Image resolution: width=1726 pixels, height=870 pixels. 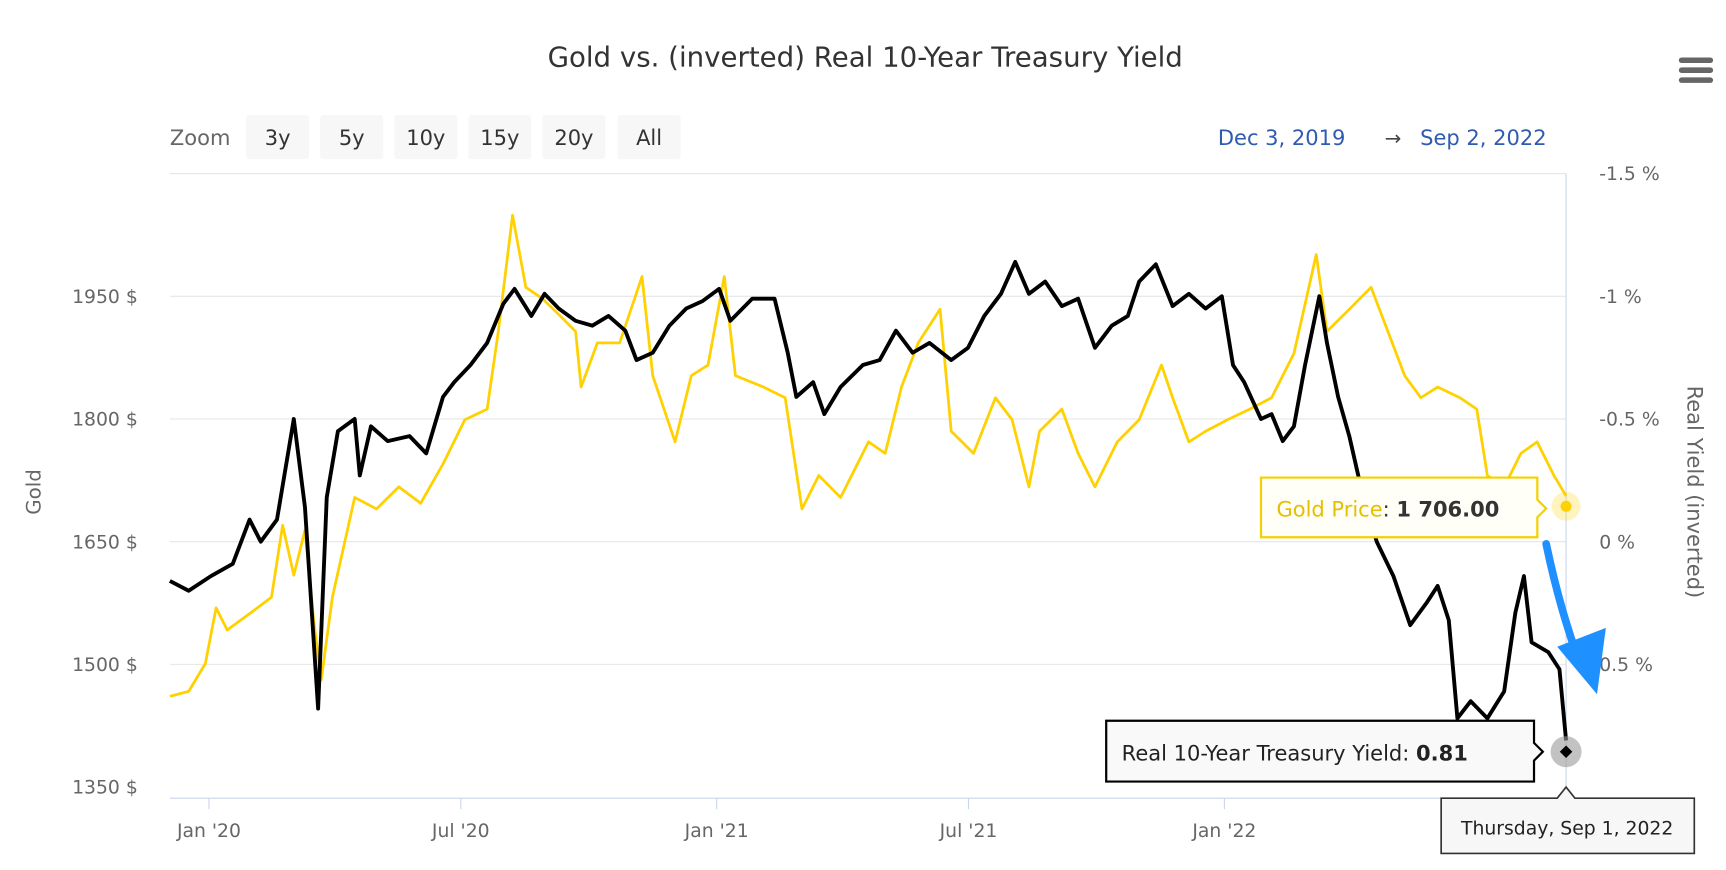 I want to click on zoom-button-label: 15y, so click(x=499, y=138).